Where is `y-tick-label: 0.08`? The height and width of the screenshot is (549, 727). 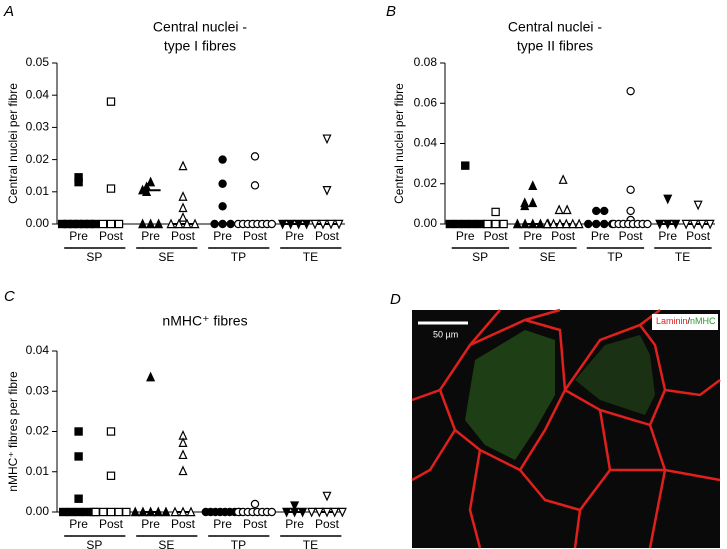
y-tick-label: 0.08 is located at coordinates (426, 62).